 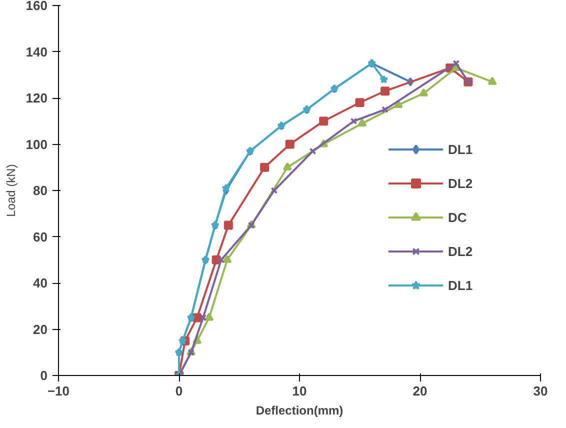 I want to click on y-tick-label: 140, so click(x=37, y=52).